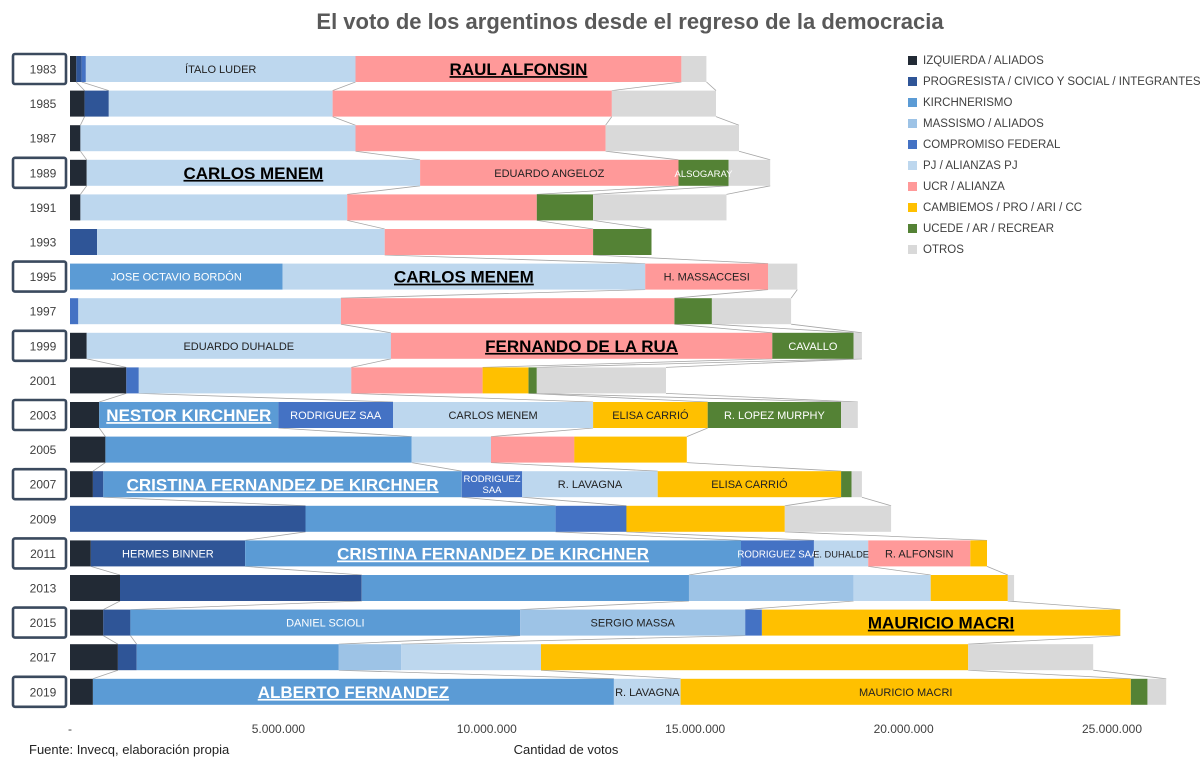 The image size is (1200, 765). Describe the element at coordinates (1002, 208) in the screenshot. I see `legend-label-cambiemos: CAMBIEMOS / PRO / ARI / CC` at that location.